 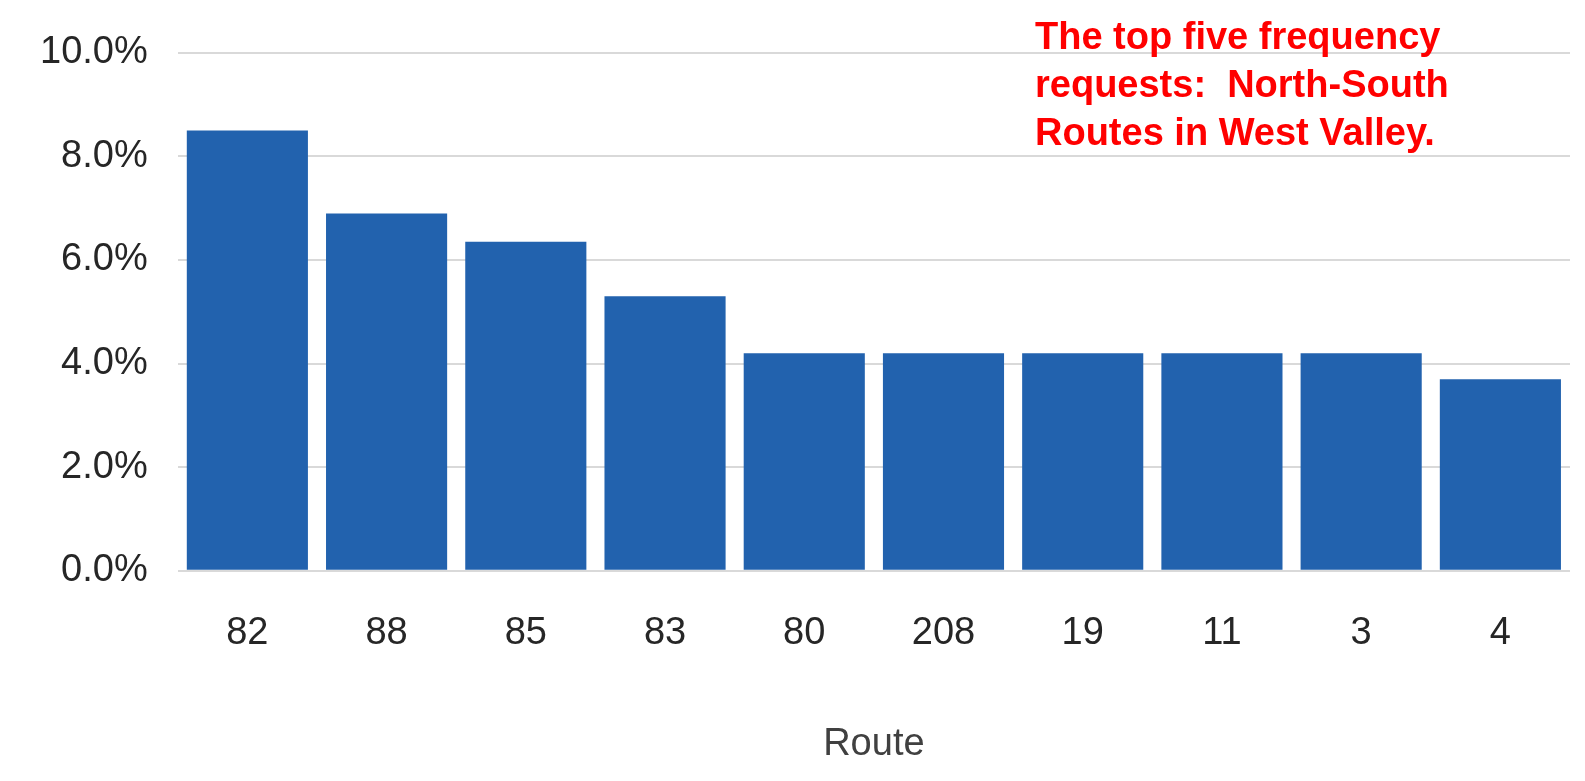 I want to click on x-tick-label: 3, so click(x=1361, y=631).